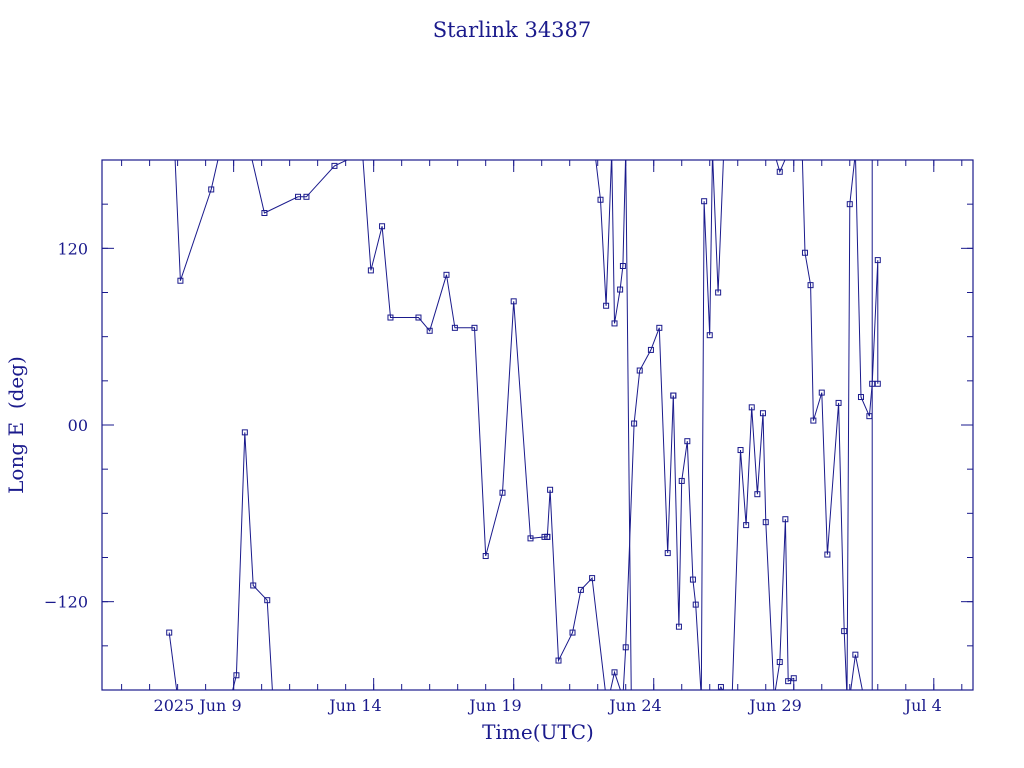 The height and width of the screenshot is (768, 1024). I want to click on y-tick-label: 00, so click(78, 425).